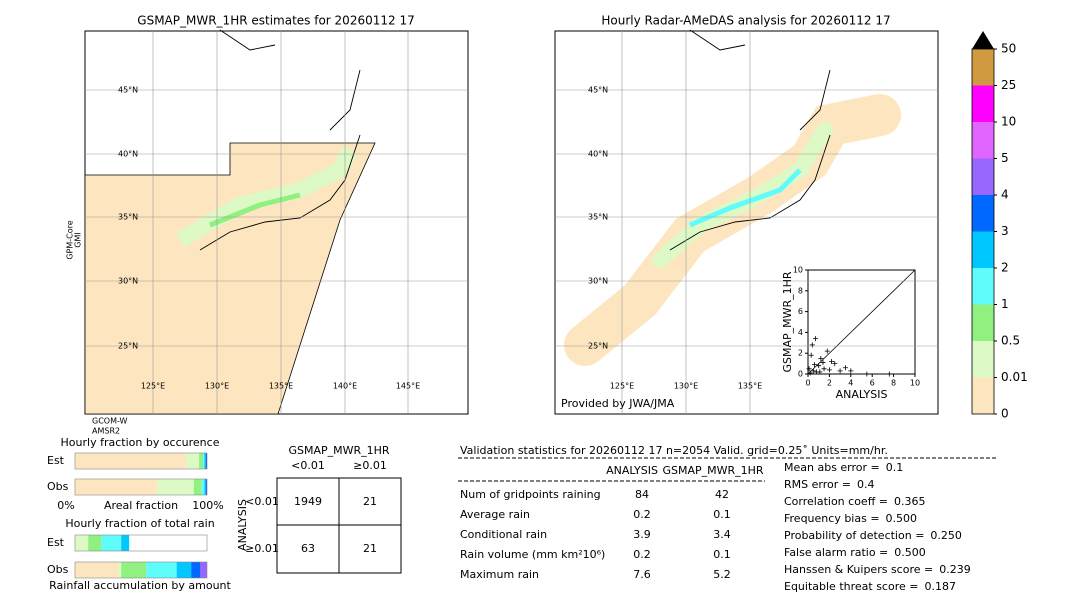 The width and height of the screenshot is (1080, 612). I want to click on lon-label: 140°E, so click(345, 386).